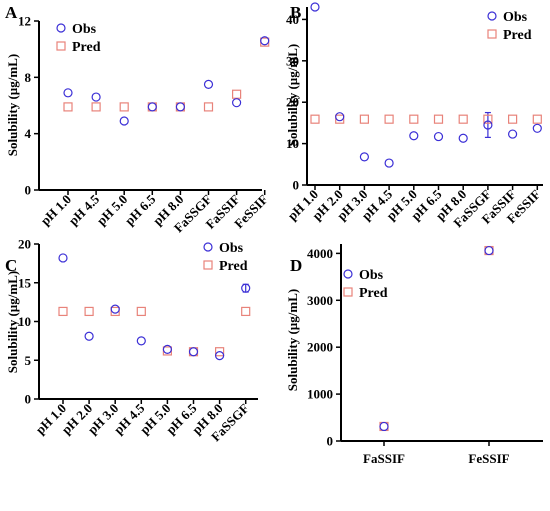  I want to click on y-tick-label: 2000, so click(320, 347).